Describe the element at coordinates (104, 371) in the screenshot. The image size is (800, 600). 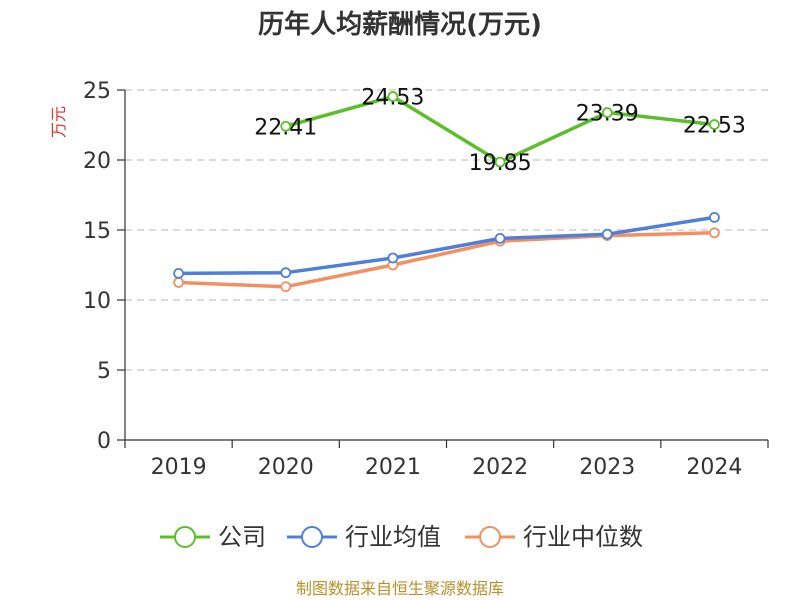
I see `y-tick-label: 5` at that location.